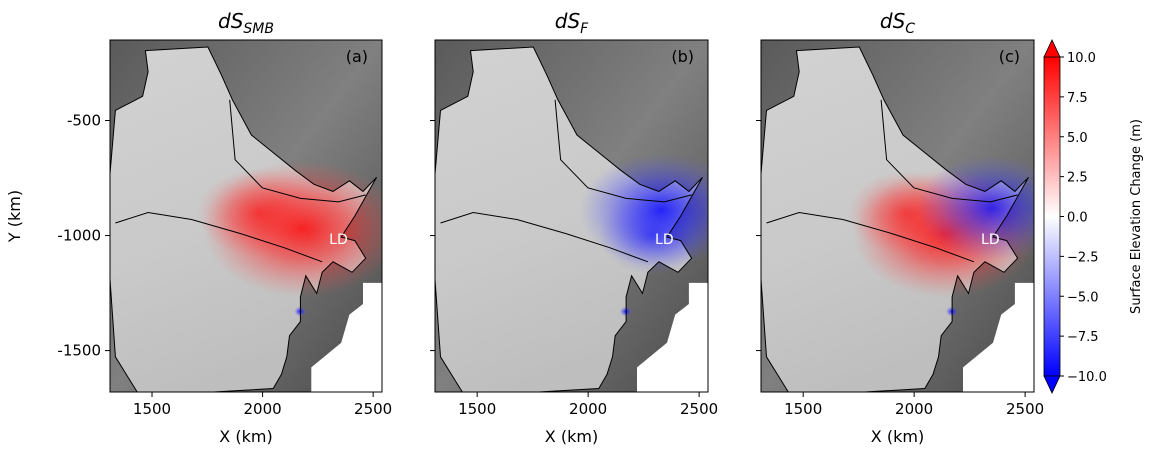 The width and height of the screenshot is (1149, 455). I want to click on panel-title-subscript: F, so click(584, 29).